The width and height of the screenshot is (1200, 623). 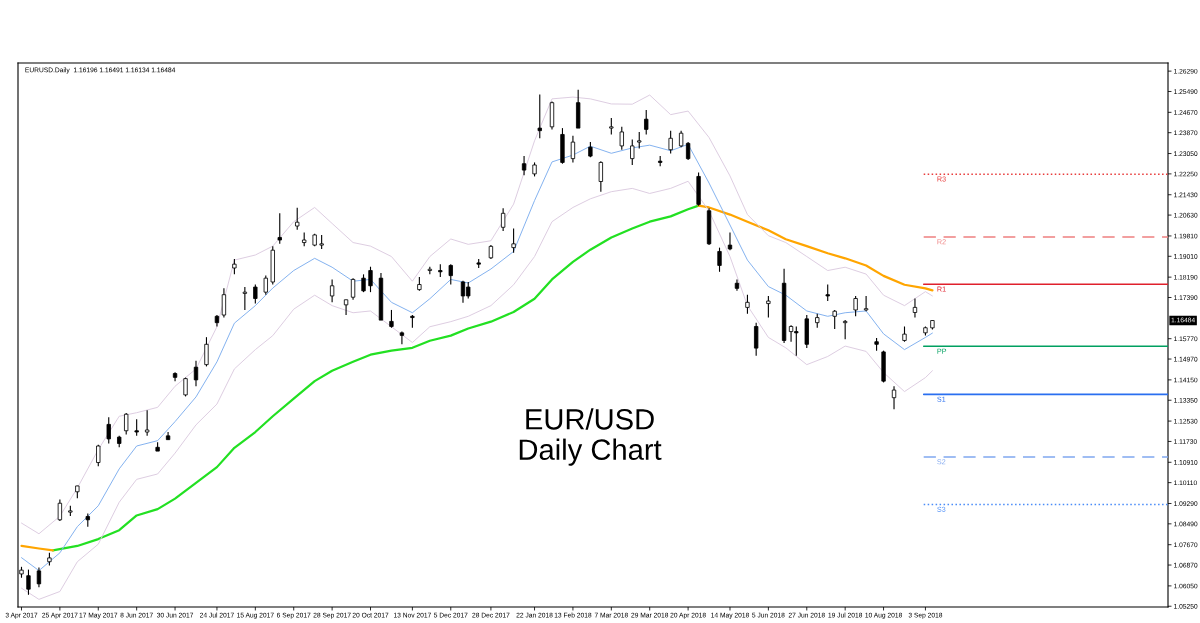 What do you see at coordinates (590, 437) in the screenshot?
I see `text: EUR/USD Daily Chart` at bounding box center [590, 437].